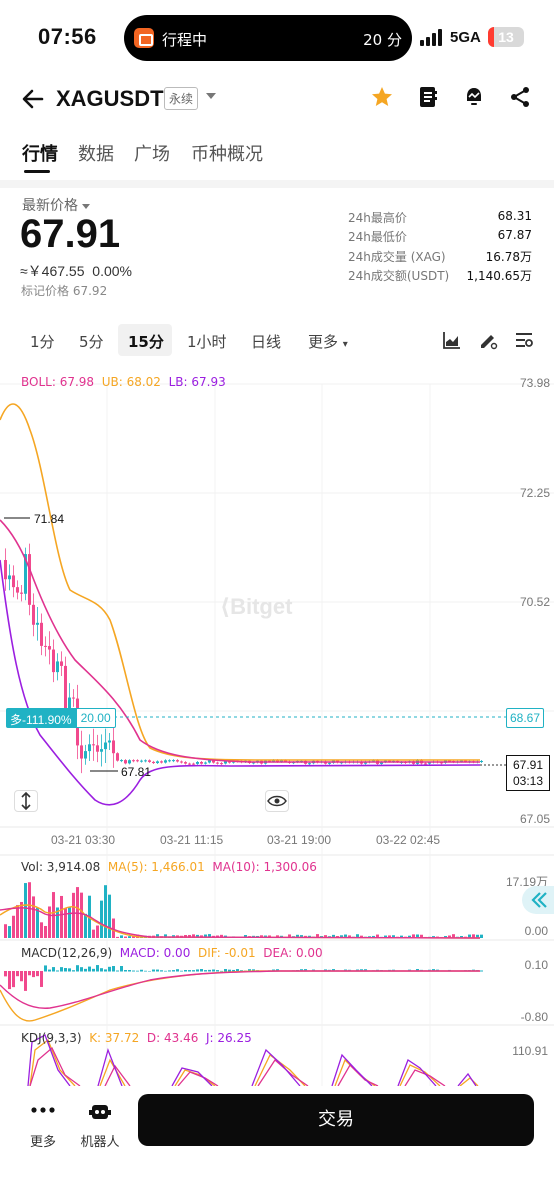  Describe the element at coordinates (506, 37) in the screenshot. I see `battery-icon: 13` at that location.